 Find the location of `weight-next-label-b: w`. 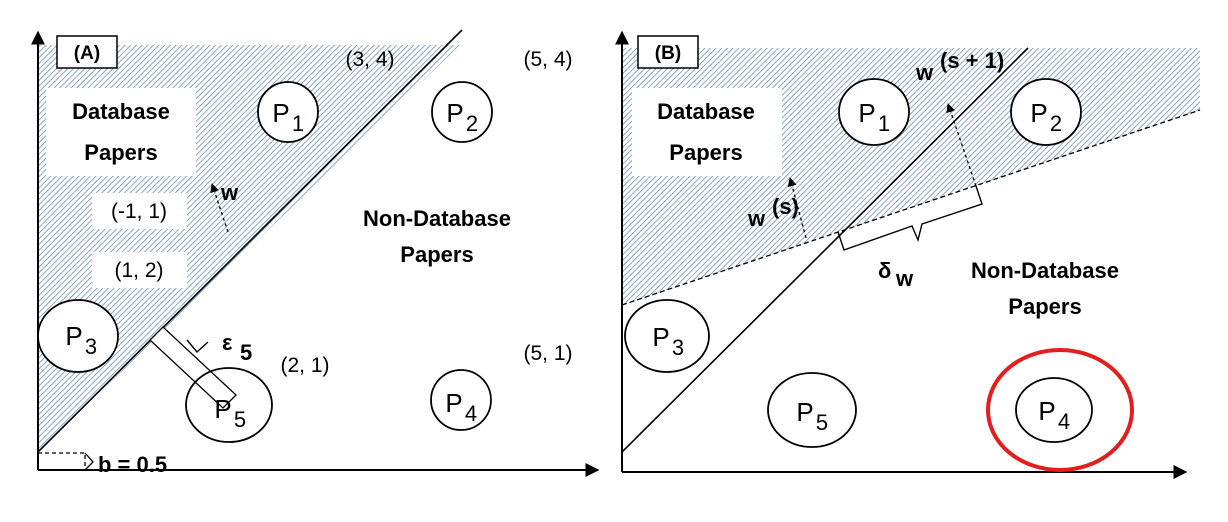

weight-next-label-b: w is located at coordinates (924, 72).